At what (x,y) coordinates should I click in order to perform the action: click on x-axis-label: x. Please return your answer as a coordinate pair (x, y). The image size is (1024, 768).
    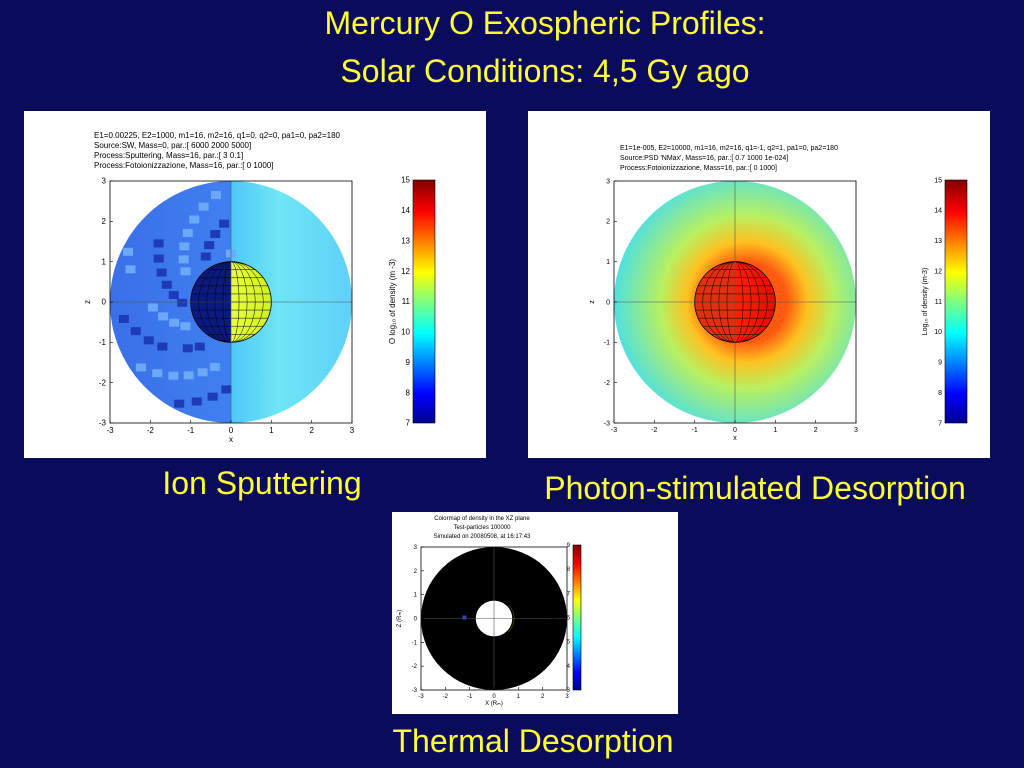
    Looking at the image, I should click on (735, 438).